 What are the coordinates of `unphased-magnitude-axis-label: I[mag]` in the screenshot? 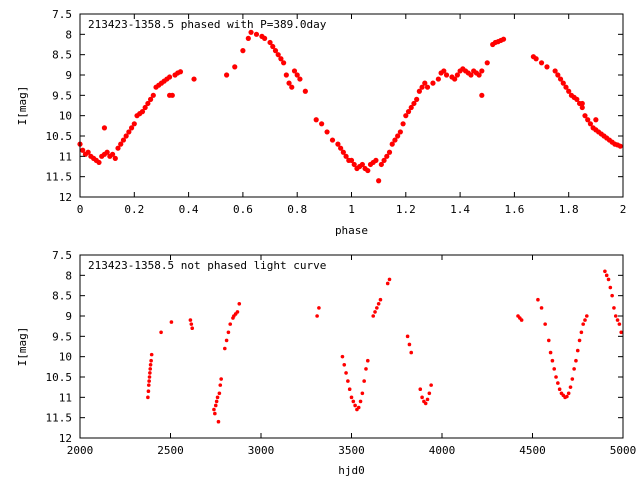 It's located at (22, 347).